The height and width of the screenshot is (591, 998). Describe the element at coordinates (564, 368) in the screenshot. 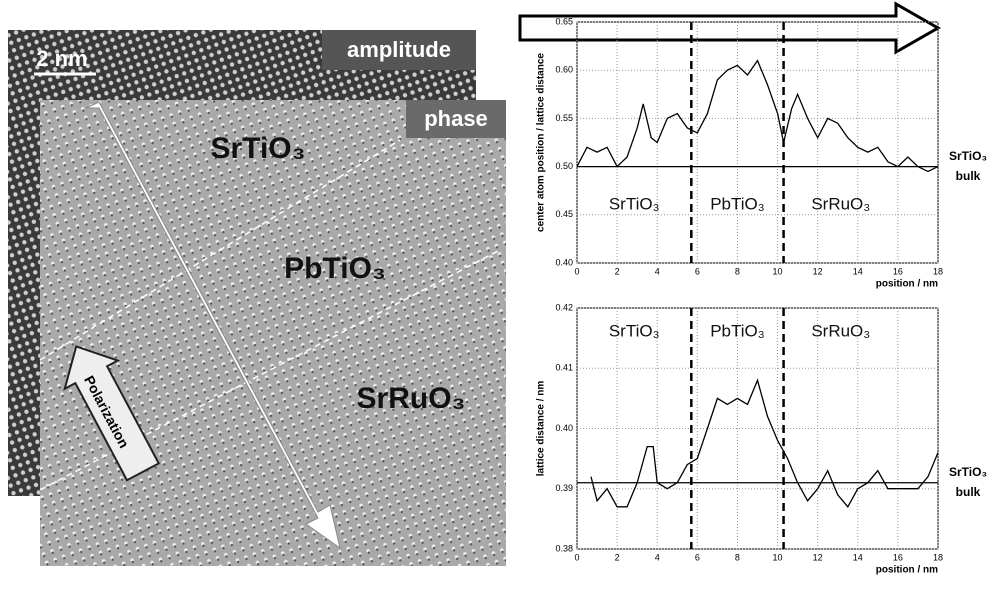

I see `y-tick-label: 0.41` at that location.